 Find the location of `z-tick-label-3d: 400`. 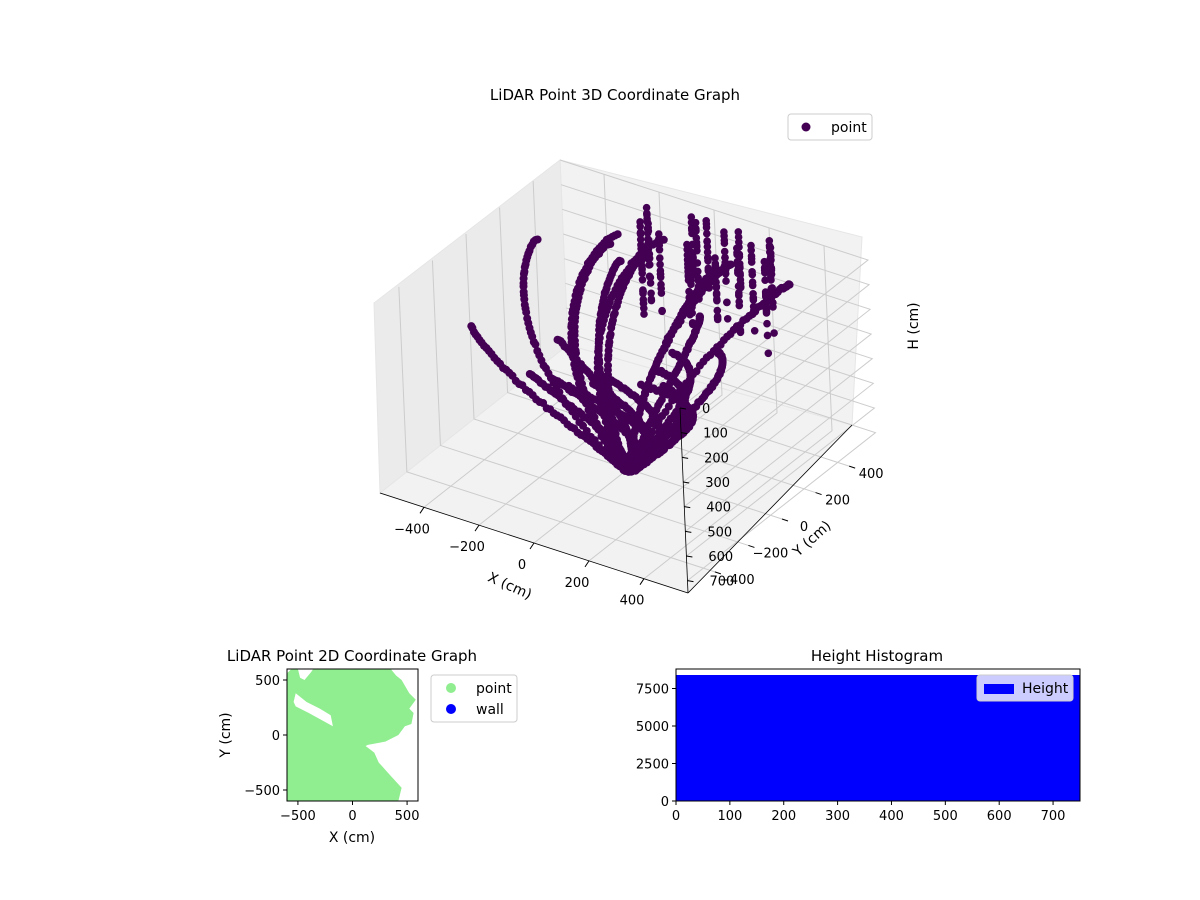

z-tick-label-3d: 400 is located at coordinates (718, 508).